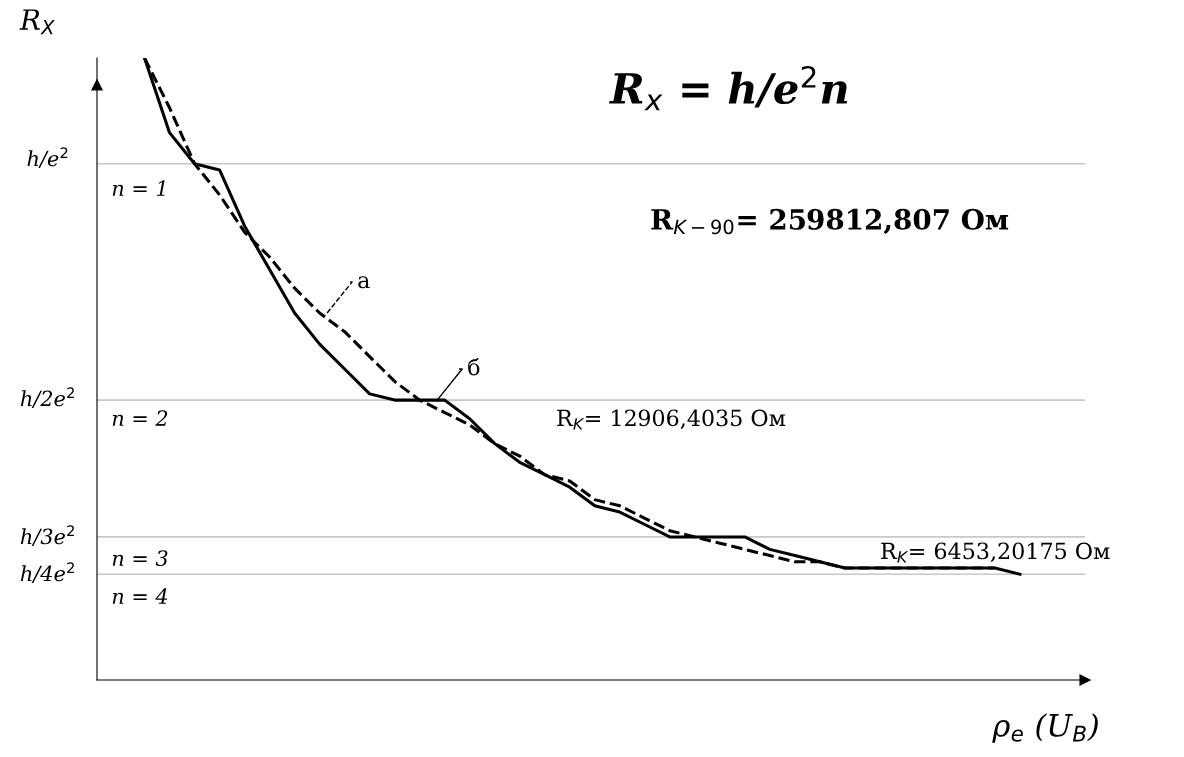 Image resolution: width=1184 pixels, height=757 pixels. Describe the element at coordinates (830, 221) in the screenshot. I see `annotation: R$_{K−90}$= 259812,807 Ом` at that location.